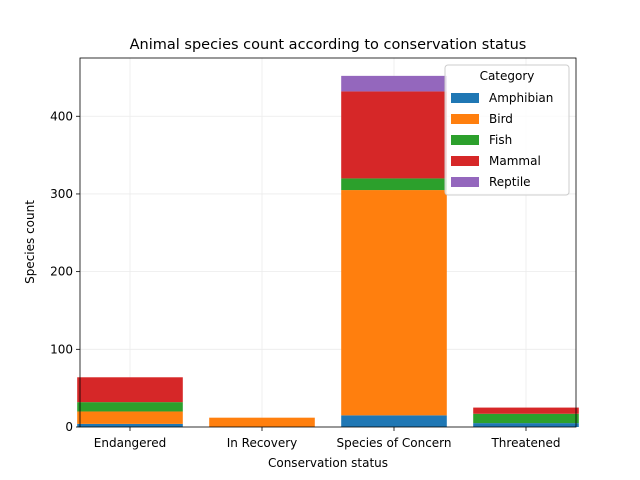 The width and height of the screenshot is (640, 480). I want to click on legend-swatch-amphibian, so click(465, 98).